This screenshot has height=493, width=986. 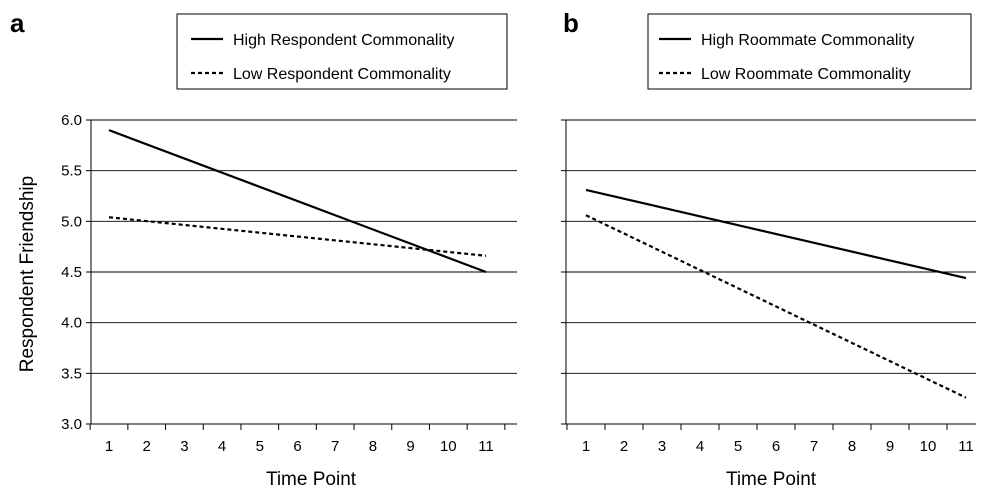 What do you see at coordinates (486, 446) in the screenshot?
I see `panel-a-x-tick-label: 11` at bounding box center [486, 446].